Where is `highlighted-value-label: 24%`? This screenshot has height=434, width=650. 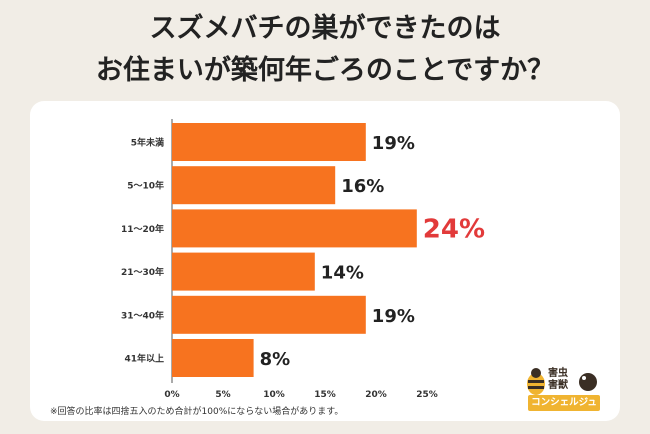
highlighted-value-label: 24% is located at coordinates (454, 229).